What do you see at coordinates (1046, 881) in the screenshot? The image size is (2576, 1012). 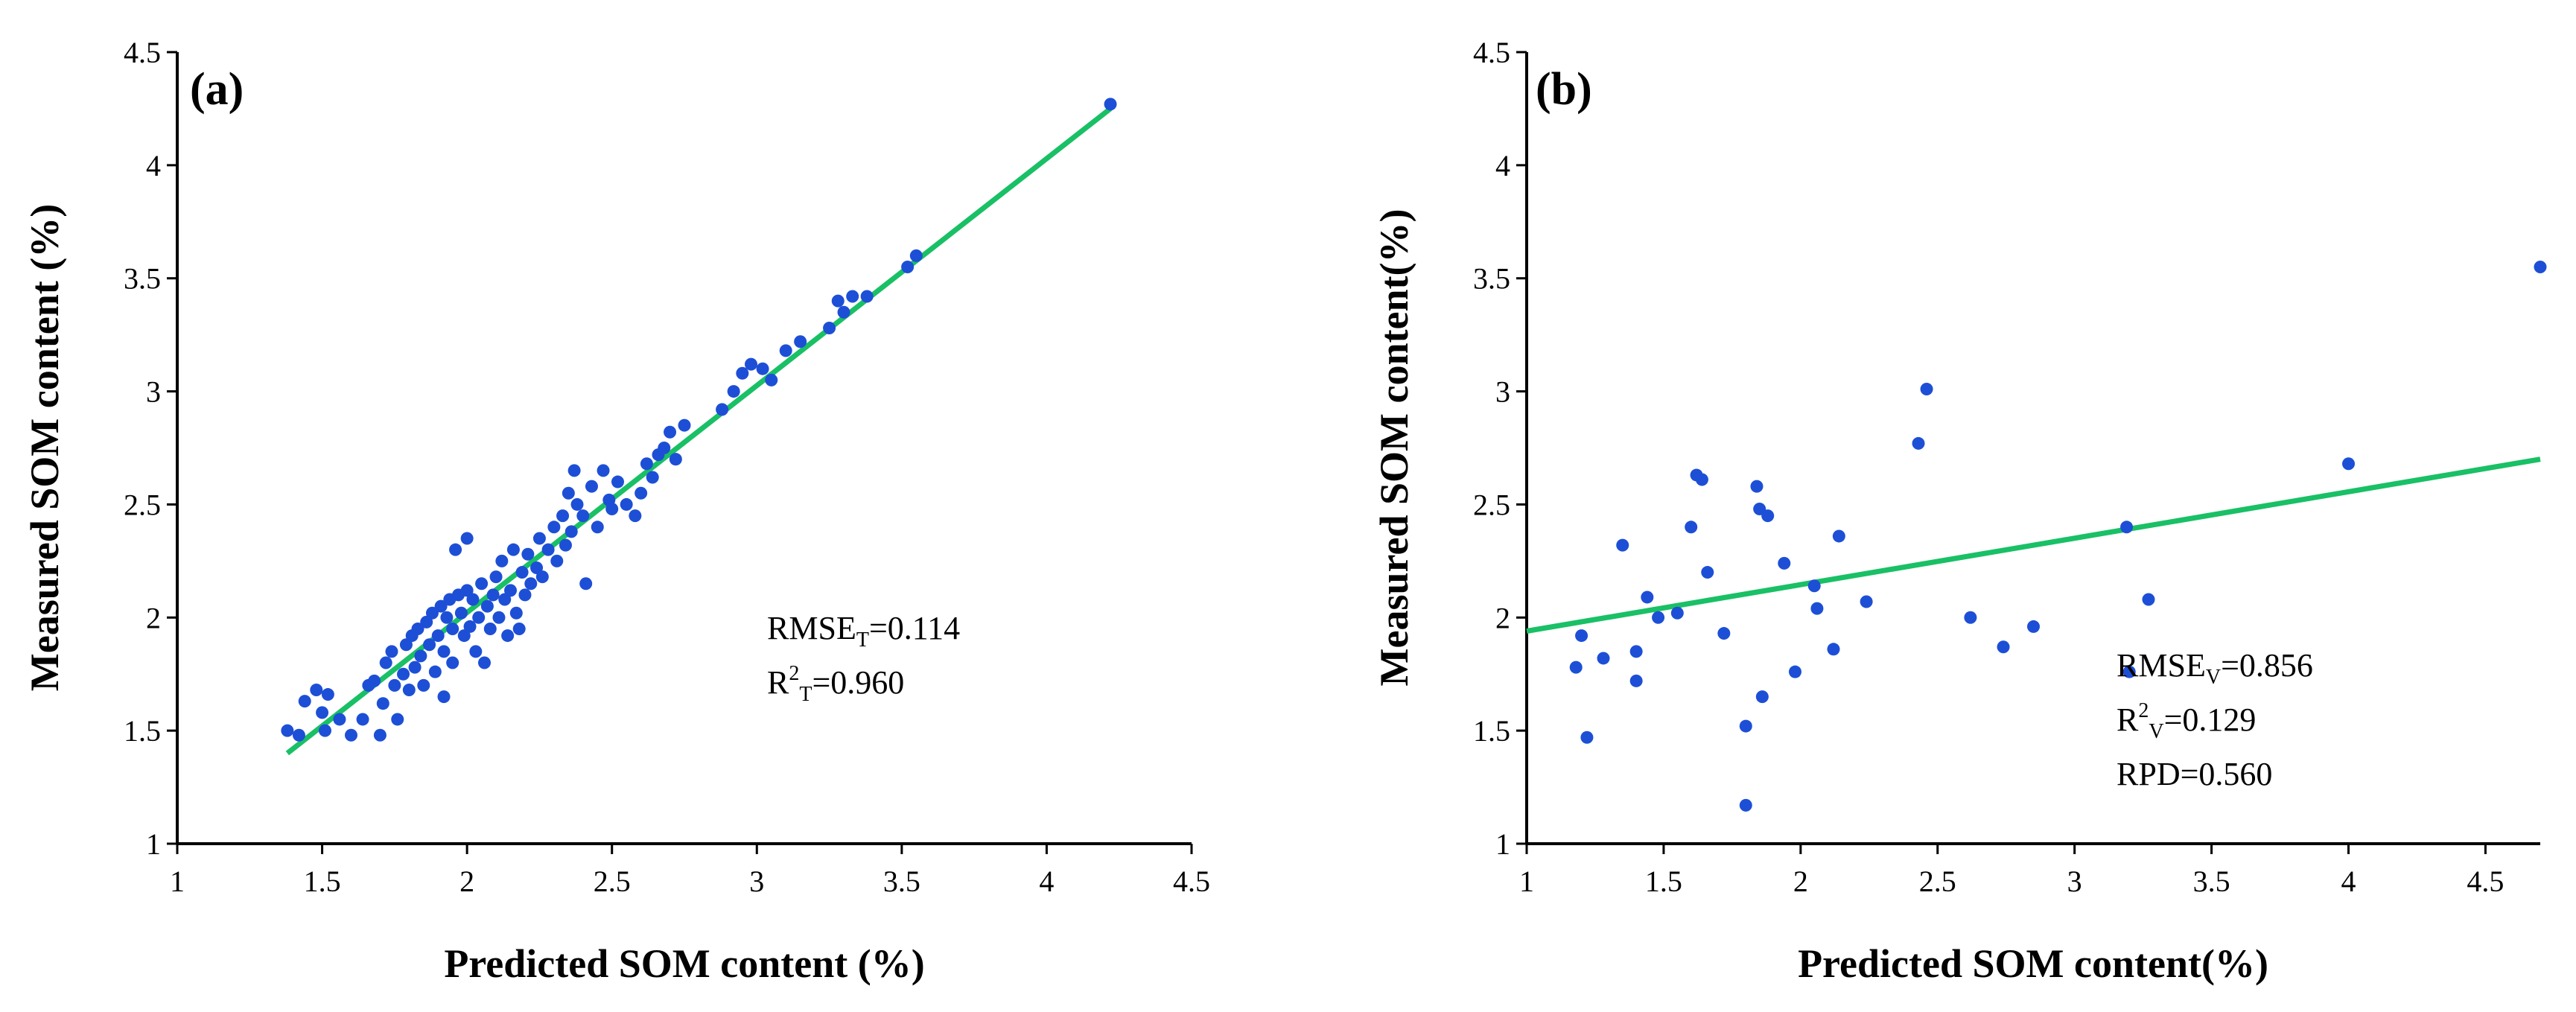 I see `panel-a-x-tick-label: 4` at bounding box center [1046, 881].